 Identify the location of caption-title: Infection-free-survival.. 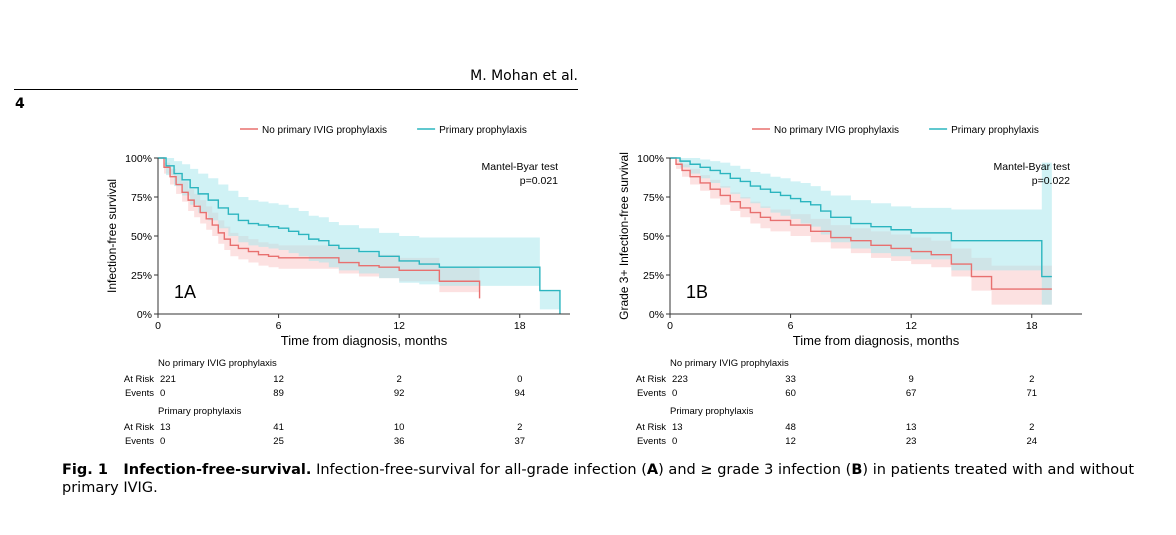
(217, 470).